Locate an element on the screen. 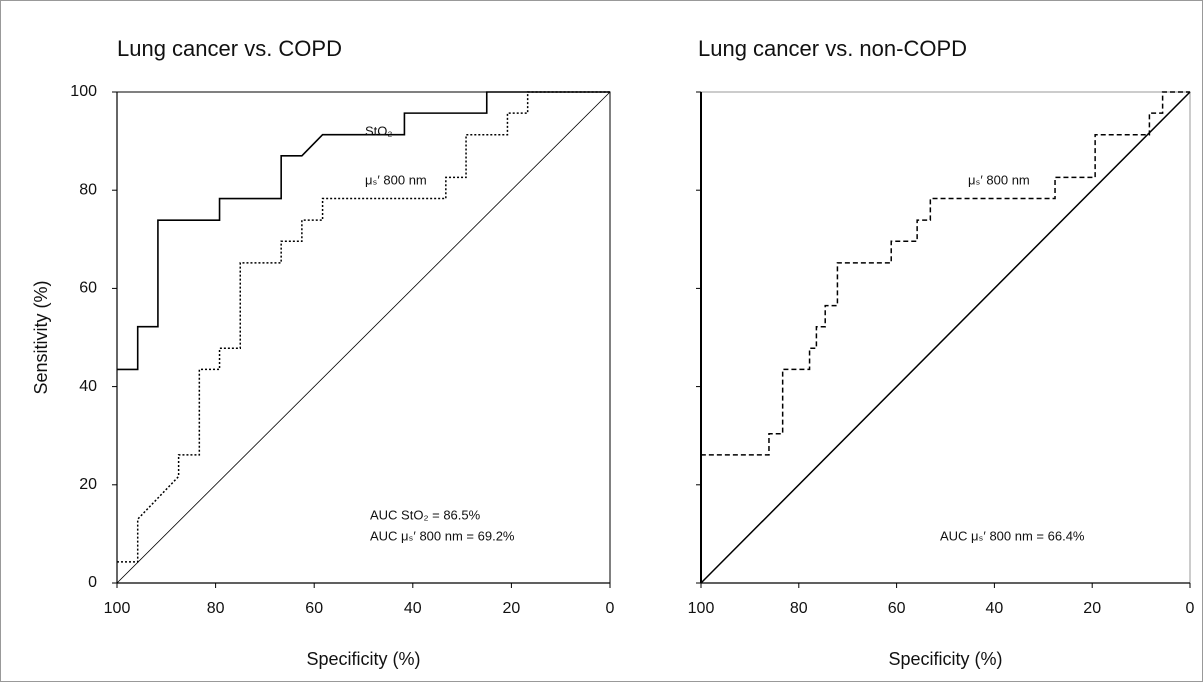 The image size is (1203, 682). y-tick-label: 40 is located at coordinates (88, 386).